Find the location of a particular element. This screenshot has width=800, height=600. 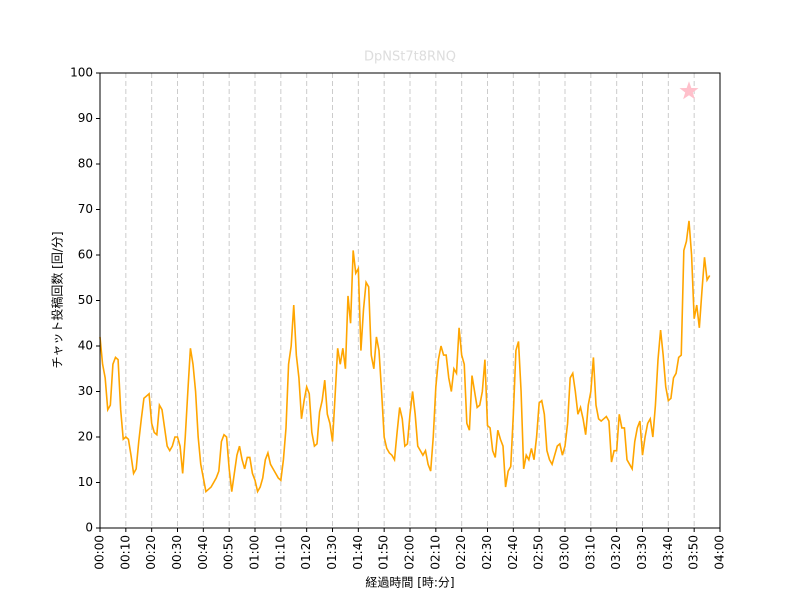

x-tick-label: 00:30 is located at coordinates (177, 552).